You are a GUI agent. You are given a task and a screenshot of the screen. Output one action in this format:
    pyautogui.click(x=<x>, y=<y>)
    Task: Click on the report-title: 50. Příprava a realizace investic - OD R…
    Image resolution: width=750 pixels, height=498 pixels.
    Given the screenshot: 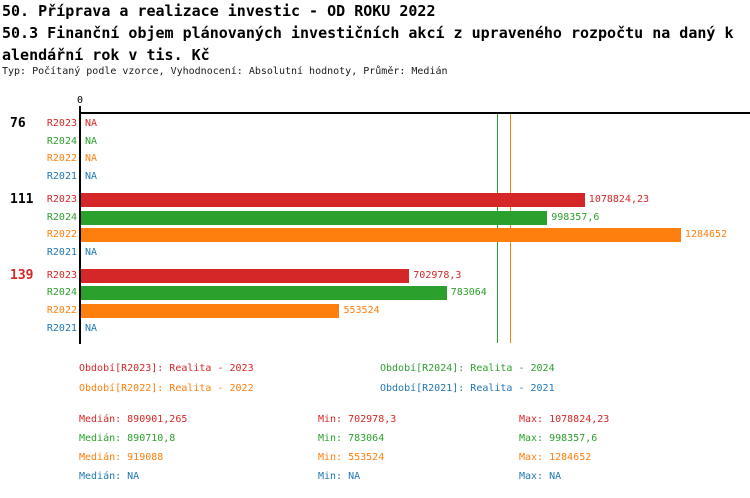 What is the action you would take?
    pyautogui.click(x=219, y=11)
    